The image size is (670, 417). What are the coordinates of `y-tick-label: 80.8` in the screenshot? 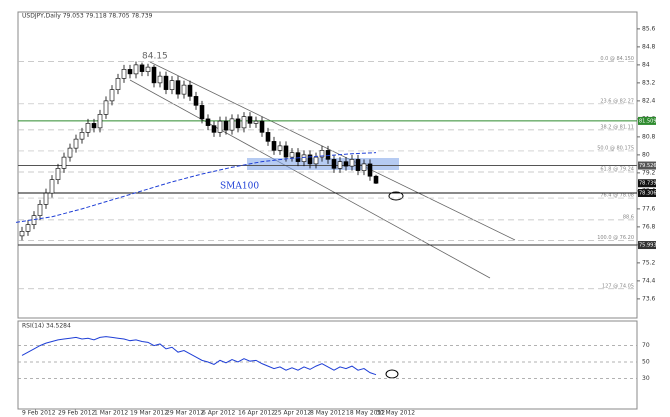 It's located at (649, 136).